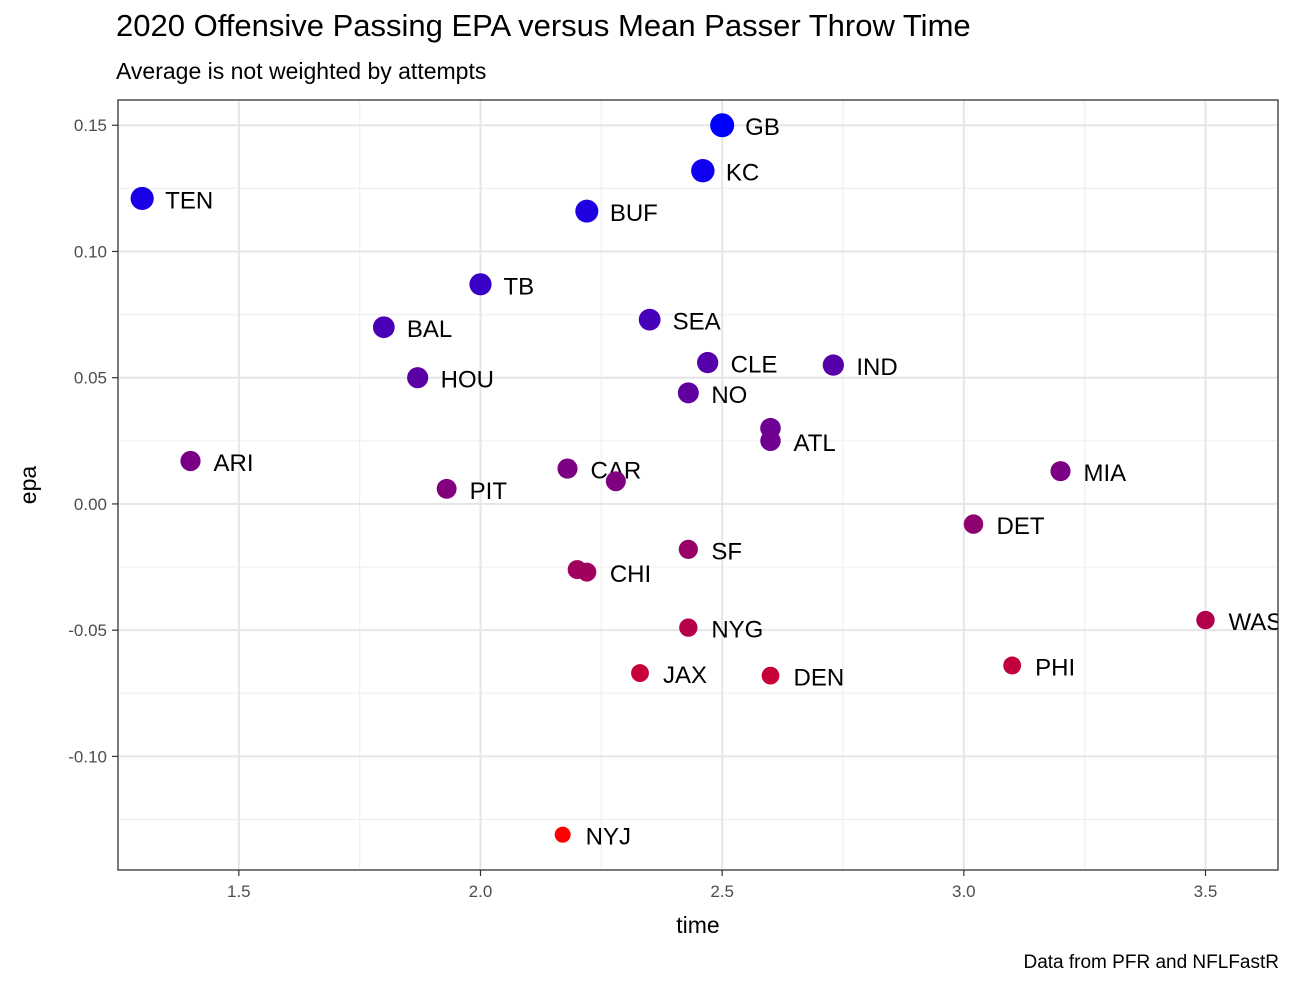  Describe the element at coordinates (93, 441) in the screenshot. I see `y-axis-ticks: -0.10 -0.05 0.00 0.05 0.10 0.15` at that location.